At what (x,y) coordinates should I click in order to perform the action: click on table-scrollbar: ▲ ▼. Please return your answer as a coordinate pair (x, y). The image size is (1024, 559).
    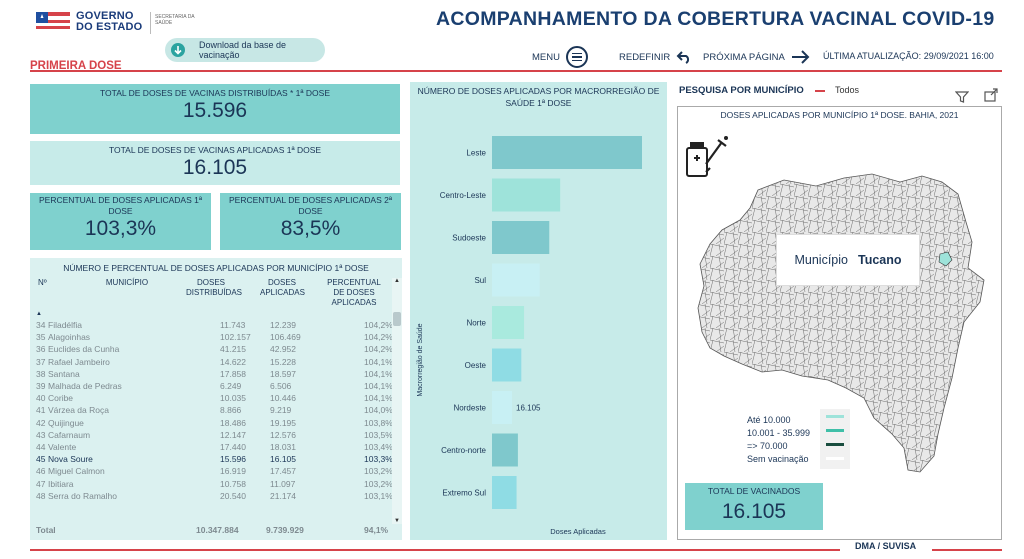
    Looking at the image, I should click on (397, 401).